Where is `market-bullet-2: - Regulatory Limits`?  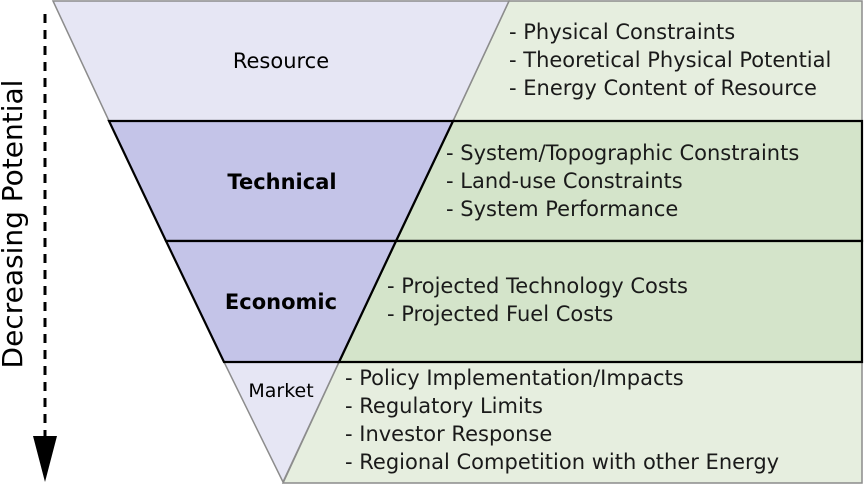
market-bullet-2: - Regulatory Limits is located at coordinates (444, 406).